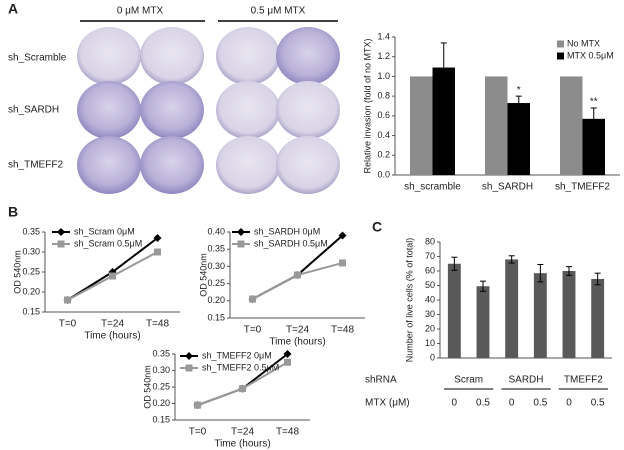 Image resolution: width=624 pixels, height=450 pixels. Describe the element at coordinates (468, 380) in the screenshot. I see `group-label: Scram` at that location.